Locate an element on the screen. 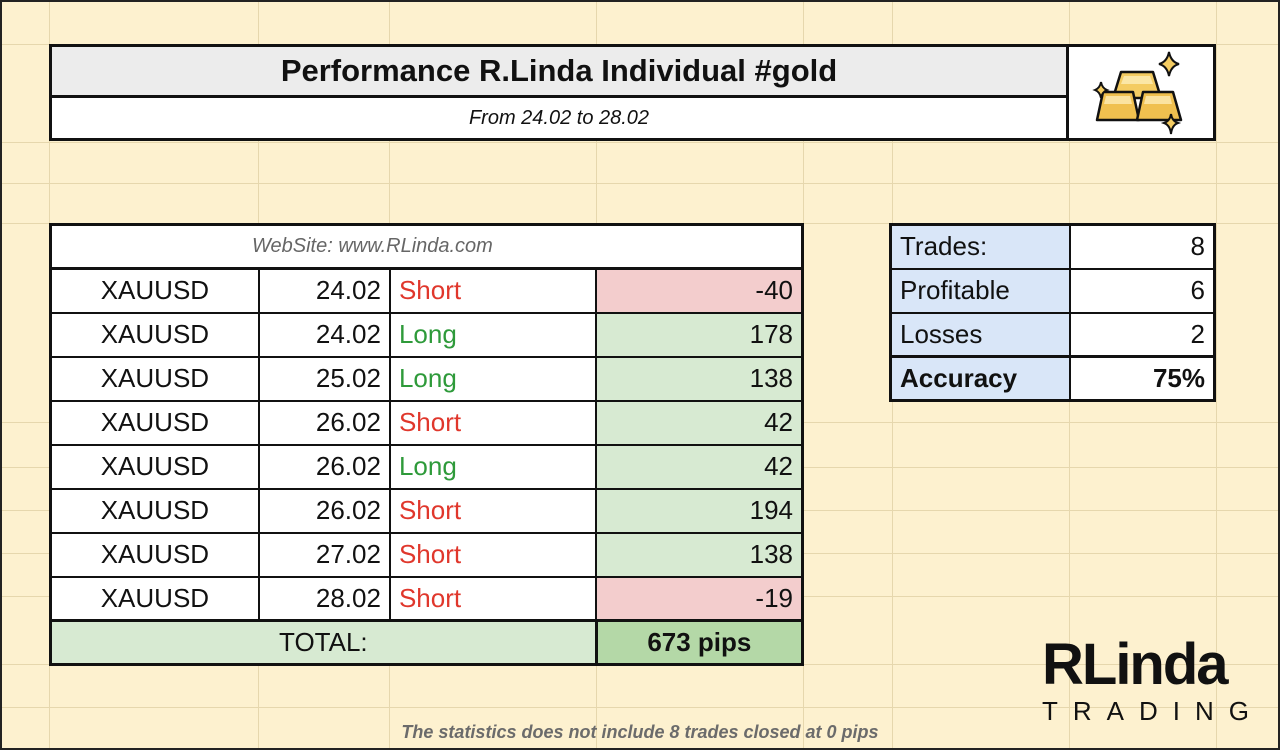 Image resolution: width=1280 pixels, height=750 pixels. brand-logo-bottom: TRADING is located at coordinates (1153, 711).